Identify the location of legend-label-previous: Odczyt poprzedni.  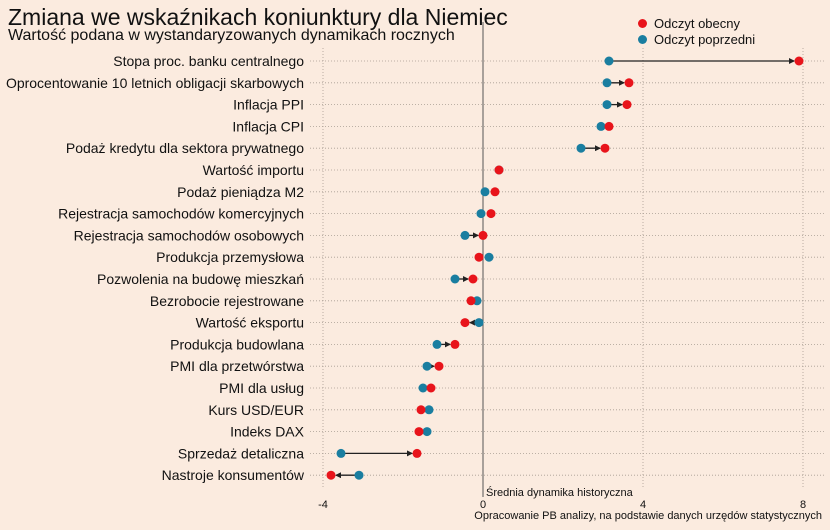
(705, 39).